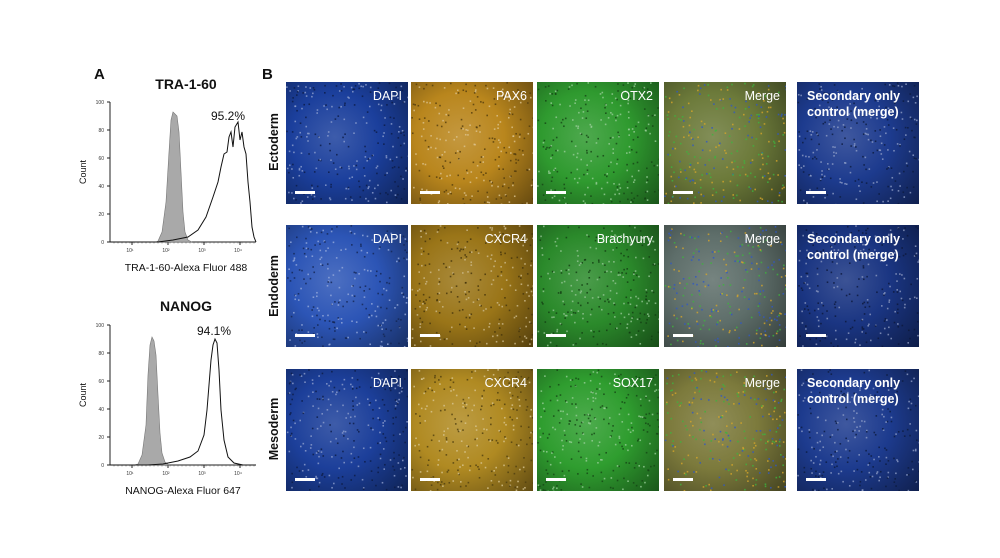 The image size is (1000, 558). What do you see at coordinates (267, 74) in the screenshot?
I see `panel-b-letter: B` at bounding box center [267, 74].